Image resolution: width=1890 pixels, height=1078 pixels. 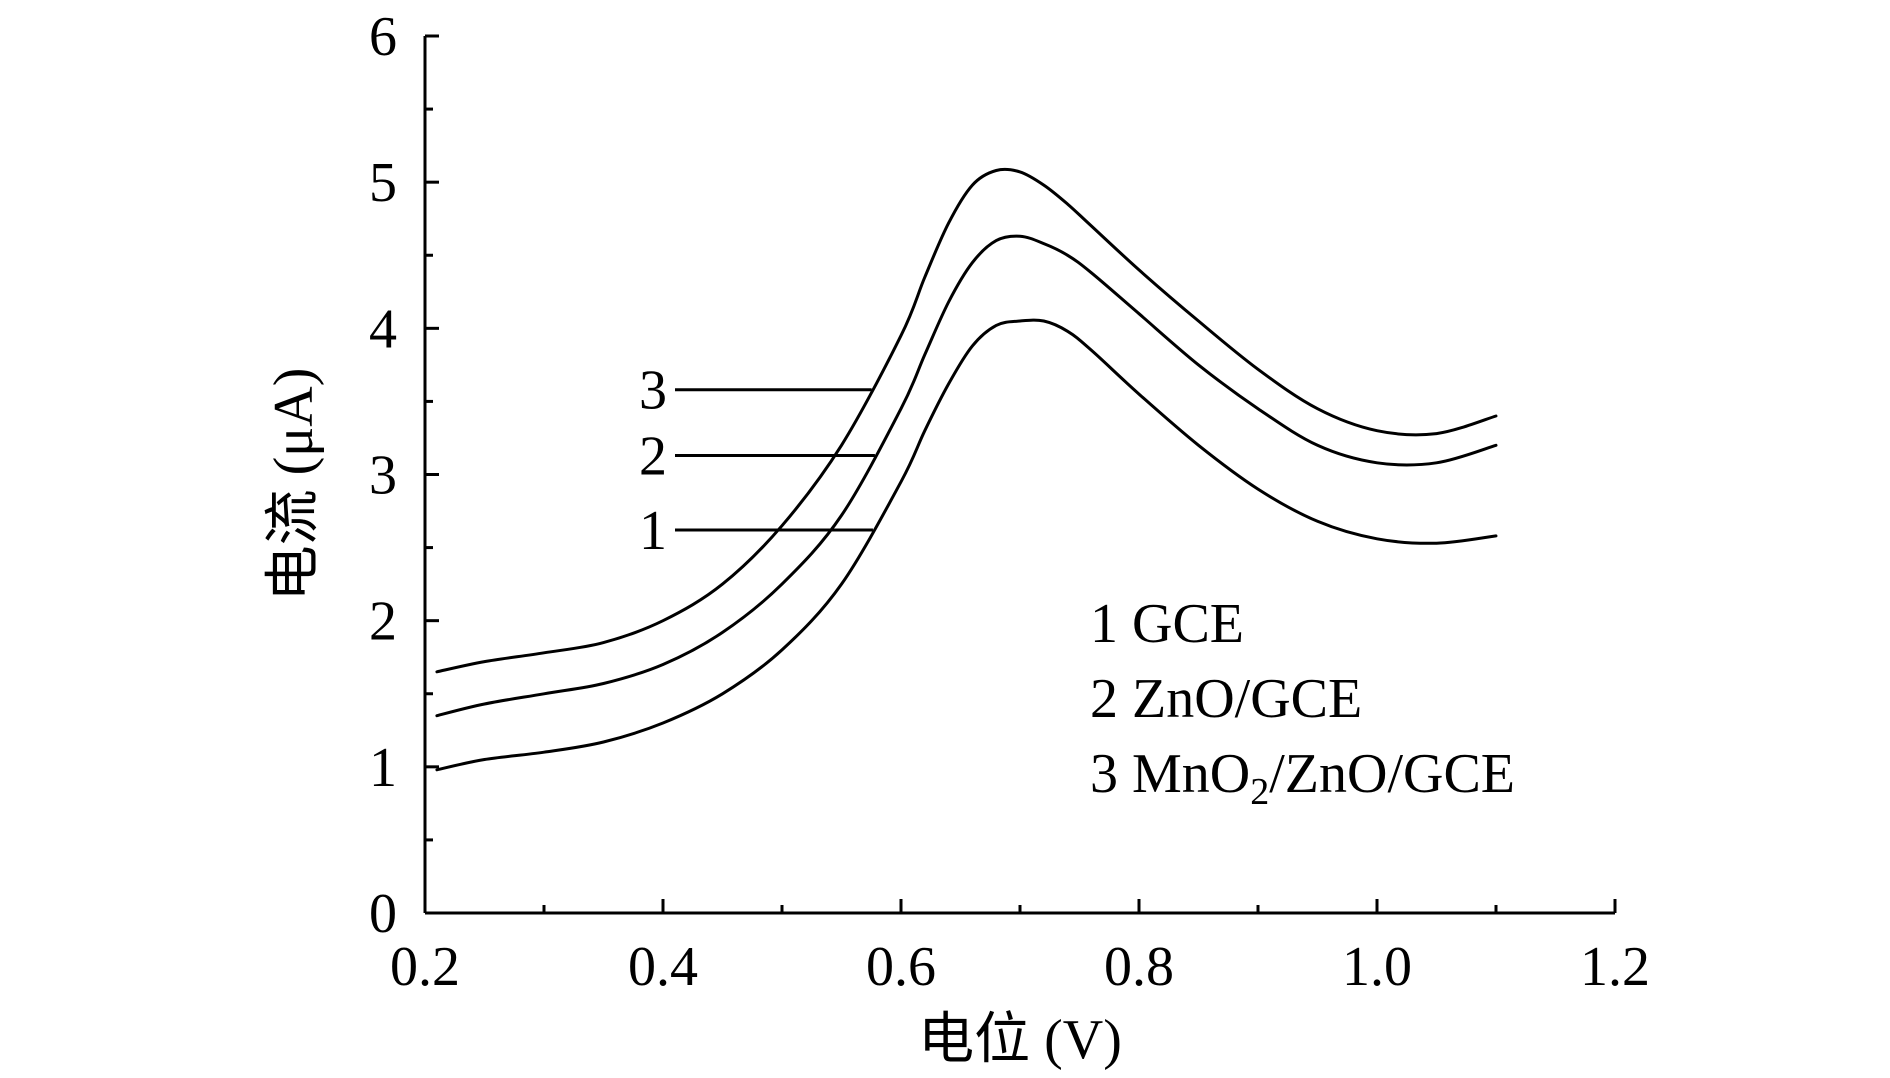 What do you see at coordinates (383, 183) in the screenshot?
I see `y-tick-label: 5` at bounding box center [383, 183].